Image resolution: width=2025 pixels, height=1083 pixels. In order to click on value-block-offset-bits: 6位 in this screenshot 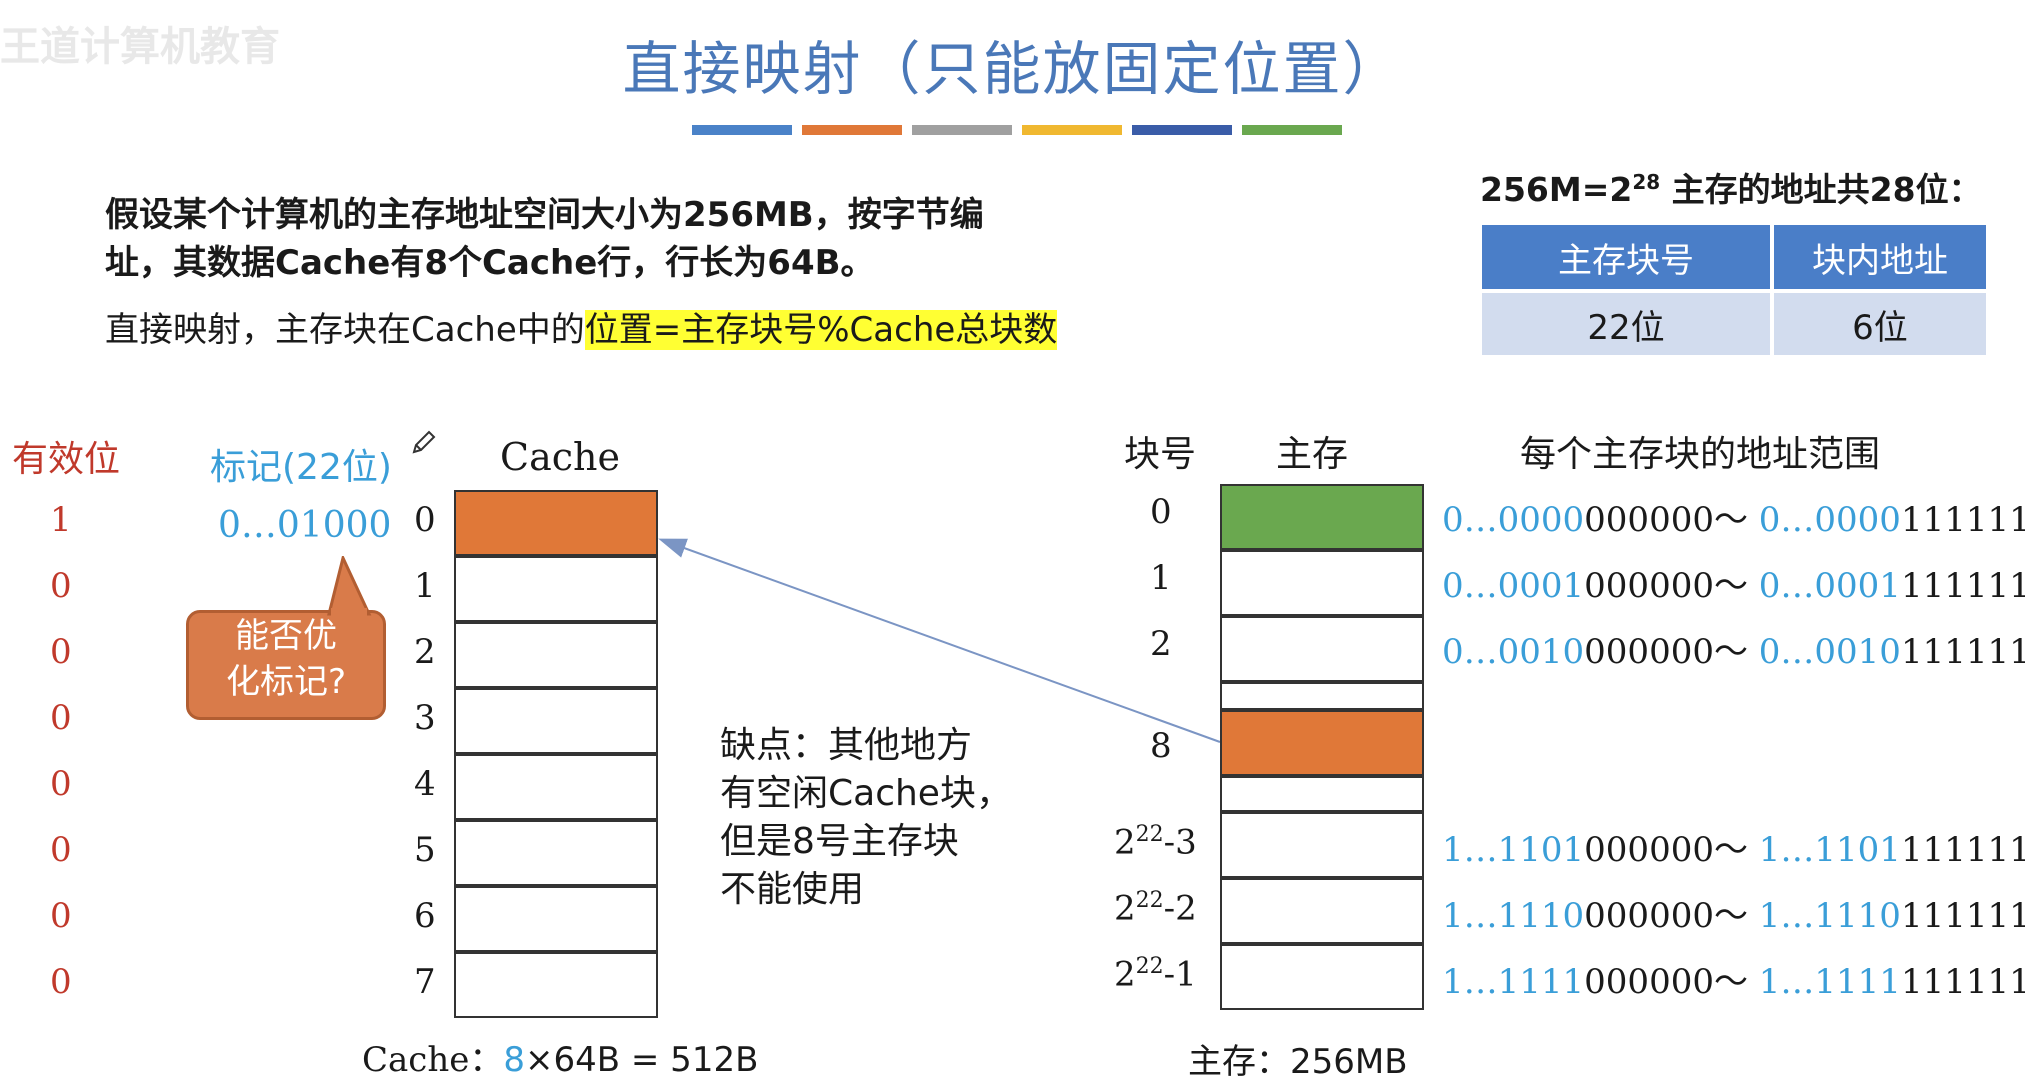, I will do `click(1879, 322)`.